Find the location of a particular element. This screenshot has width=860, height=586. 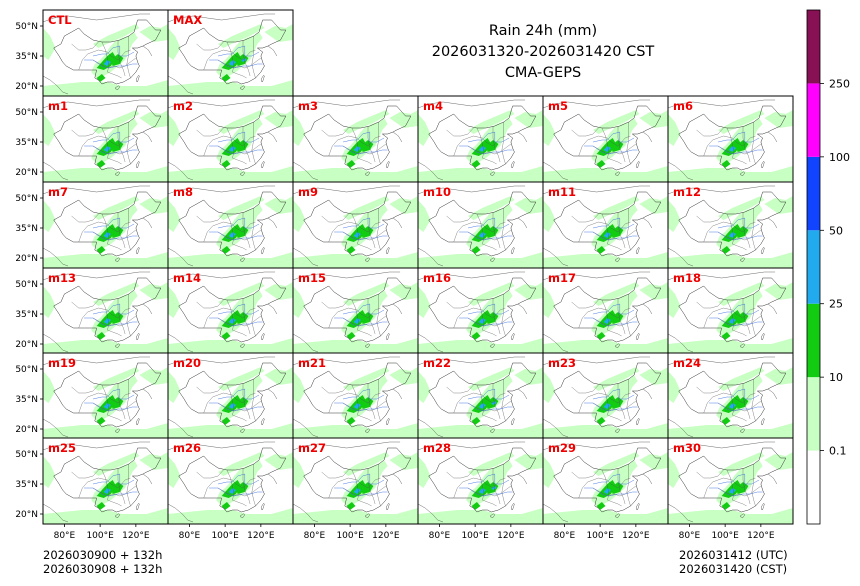

panel-m11: m11 is located at coordinates (605, 225).